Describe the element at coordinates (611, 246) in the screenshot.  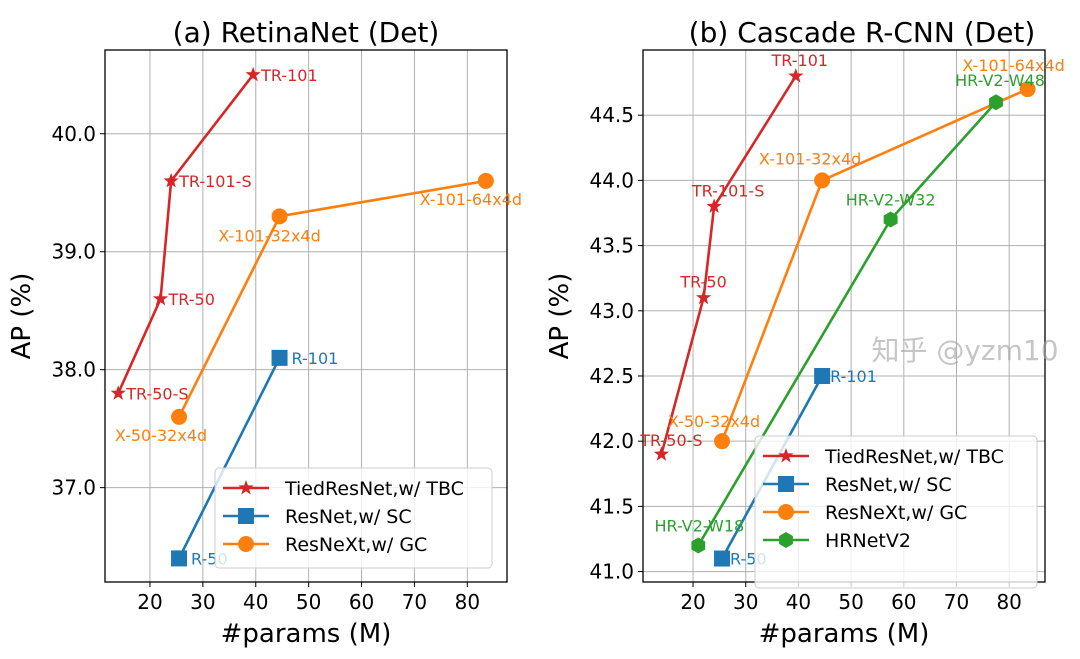
I see `y-tick-label: 43.5` at that location.